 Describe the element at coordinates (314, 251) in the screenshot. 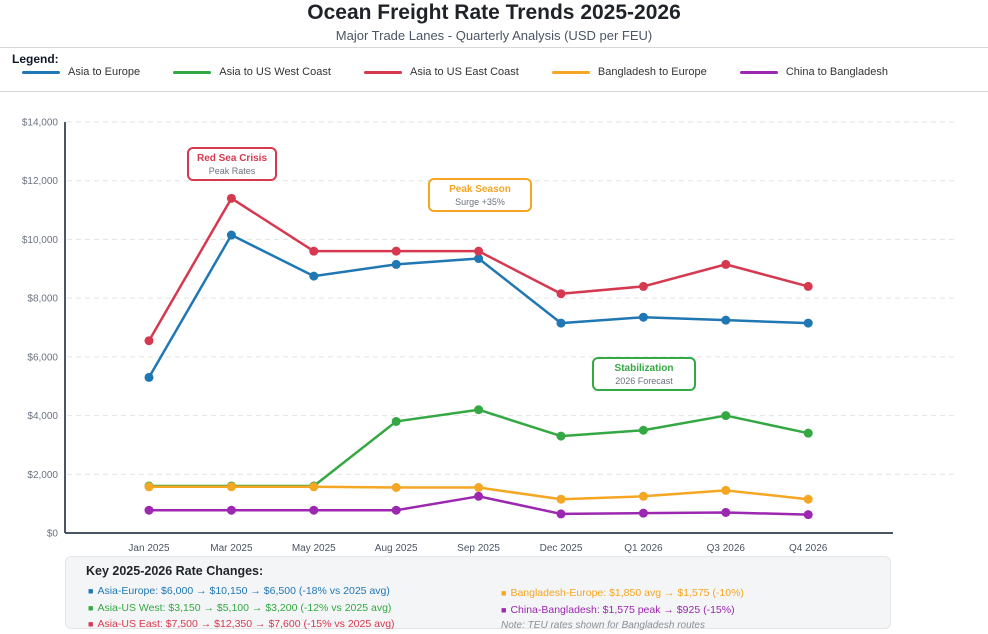

I see `data-point-asia-to-us-east-coast-may-2025` at that location.